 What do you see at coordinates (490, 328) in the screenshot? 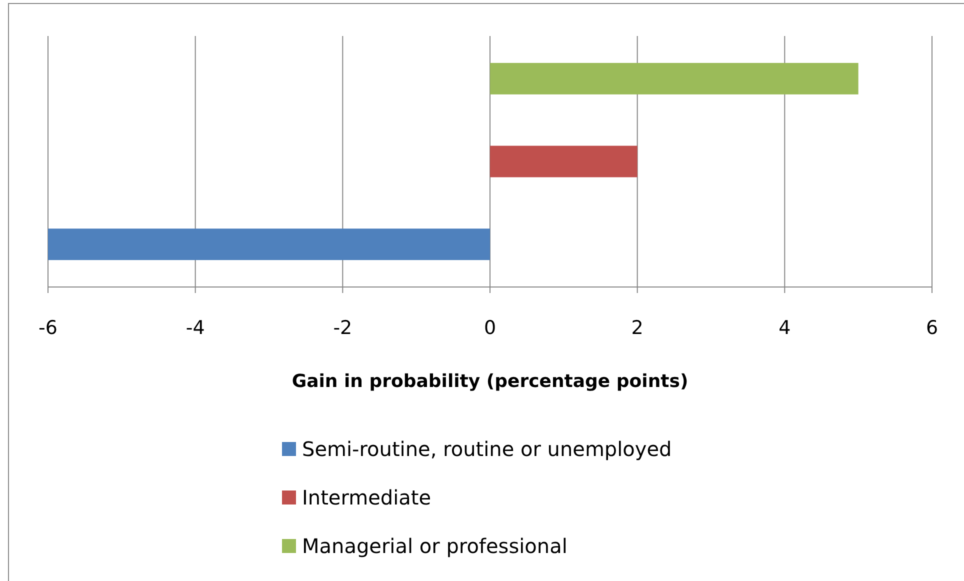
I see `x-tick-label: 0` at bounding box center [490, 328].